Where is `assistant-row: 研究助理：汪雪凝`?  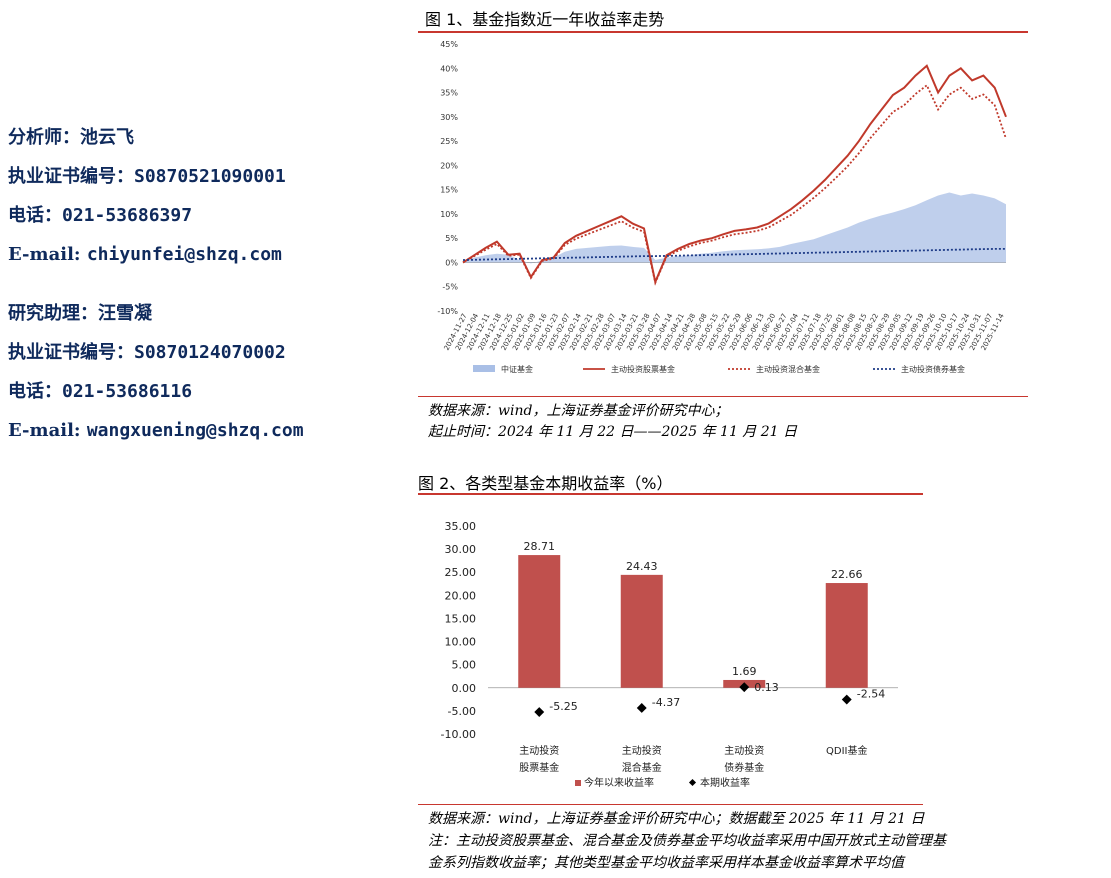 assistant-row: 研究助理：汪雪凝 is located at coordinates (80, 313).